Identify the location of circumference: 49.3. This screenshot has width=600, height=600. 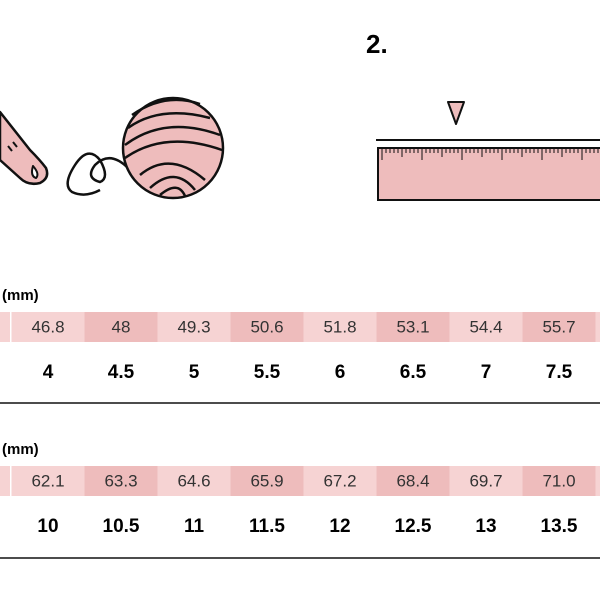
(193, 326).